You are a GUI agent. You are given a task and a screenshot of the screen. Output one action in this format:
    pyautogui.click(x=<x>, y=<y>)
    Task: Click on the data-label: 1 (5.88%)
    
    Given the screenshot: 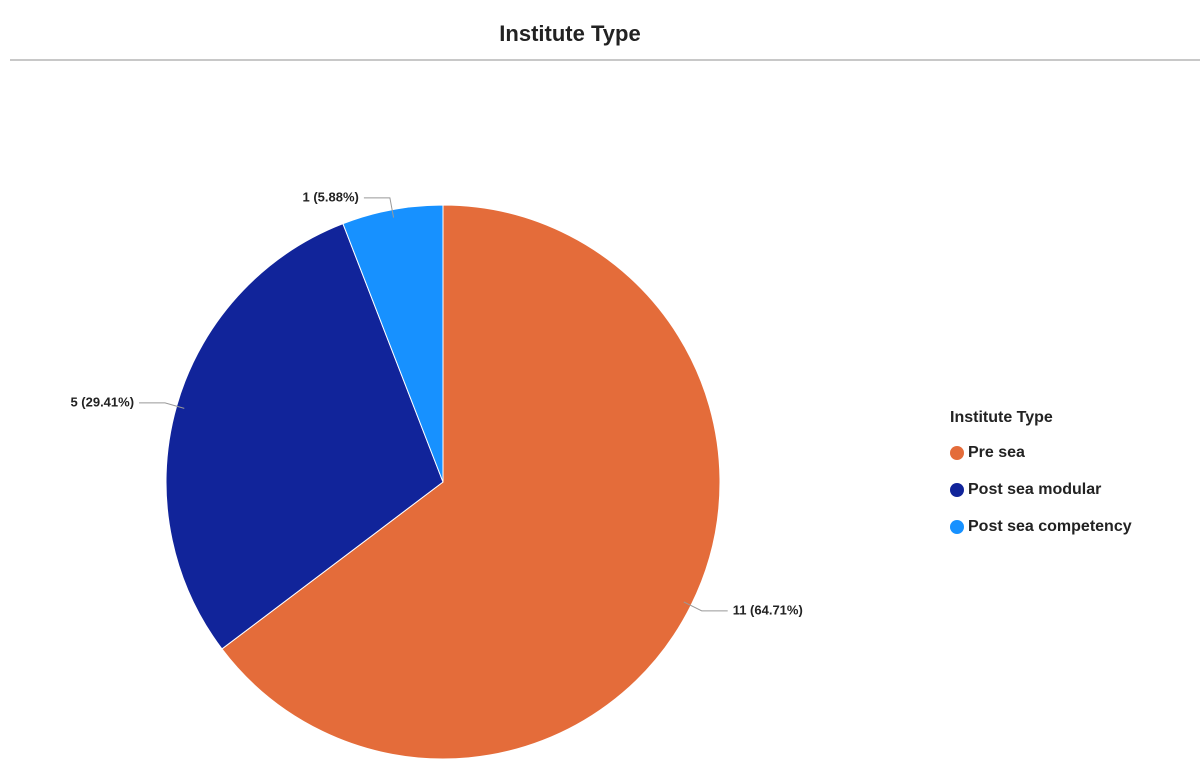 What is the action you would take?
    pyautogui.click(x=331, y=196)
    